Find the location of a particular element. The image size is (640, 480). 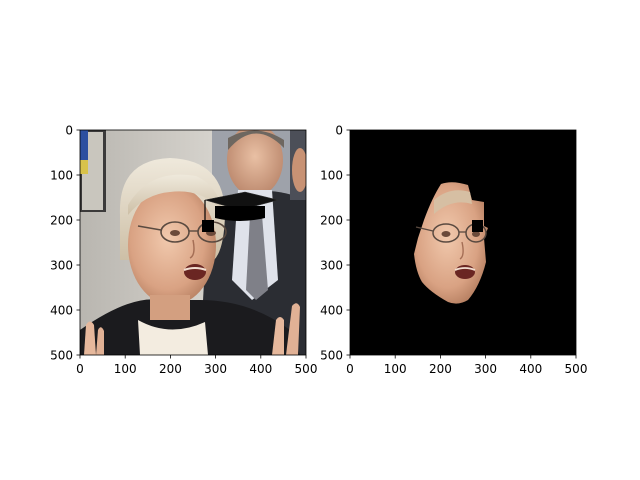

graduation-cap-icon is located at coordinates (240, 211).